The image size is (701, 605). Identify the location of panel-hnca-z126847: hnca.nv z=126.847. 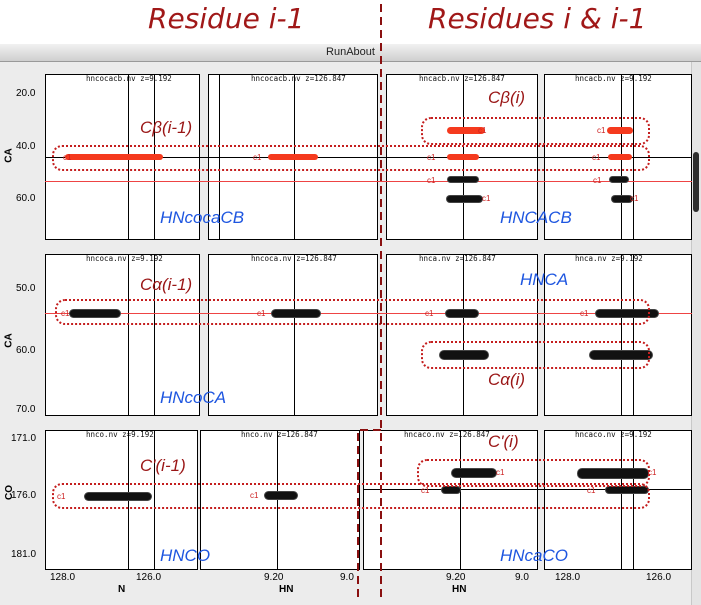
(462, 335).